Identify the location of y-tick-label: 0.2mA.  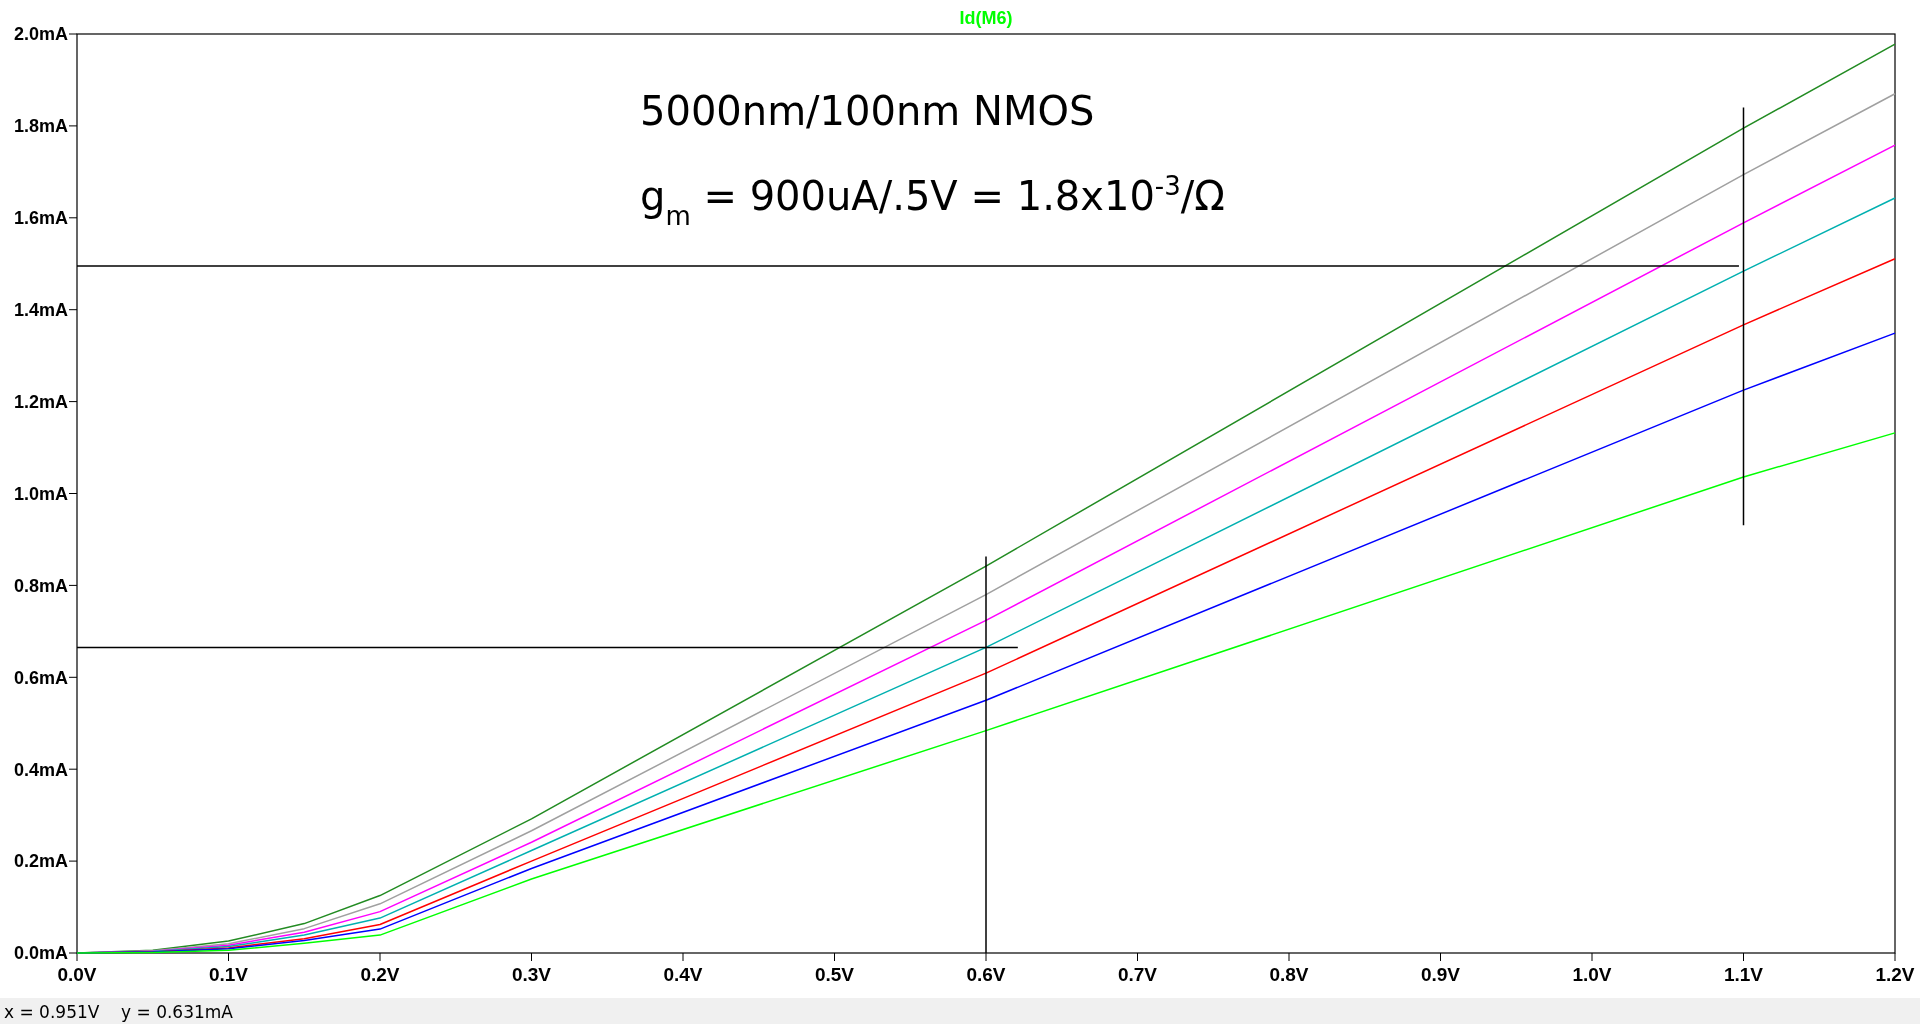
(40, 861).